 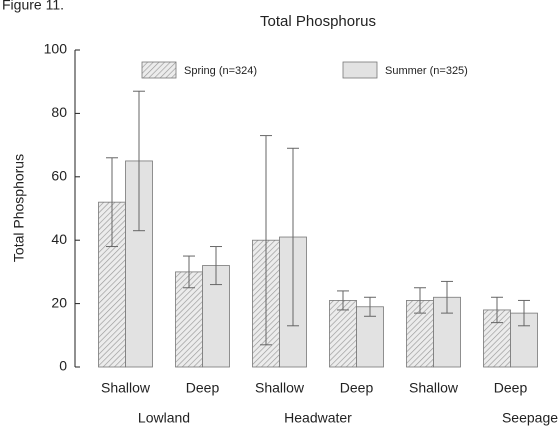 What do you see at coordinates (59, 239) in the screenshot?
I see `y-tick-label: 40` at bounding box center [59, 239].